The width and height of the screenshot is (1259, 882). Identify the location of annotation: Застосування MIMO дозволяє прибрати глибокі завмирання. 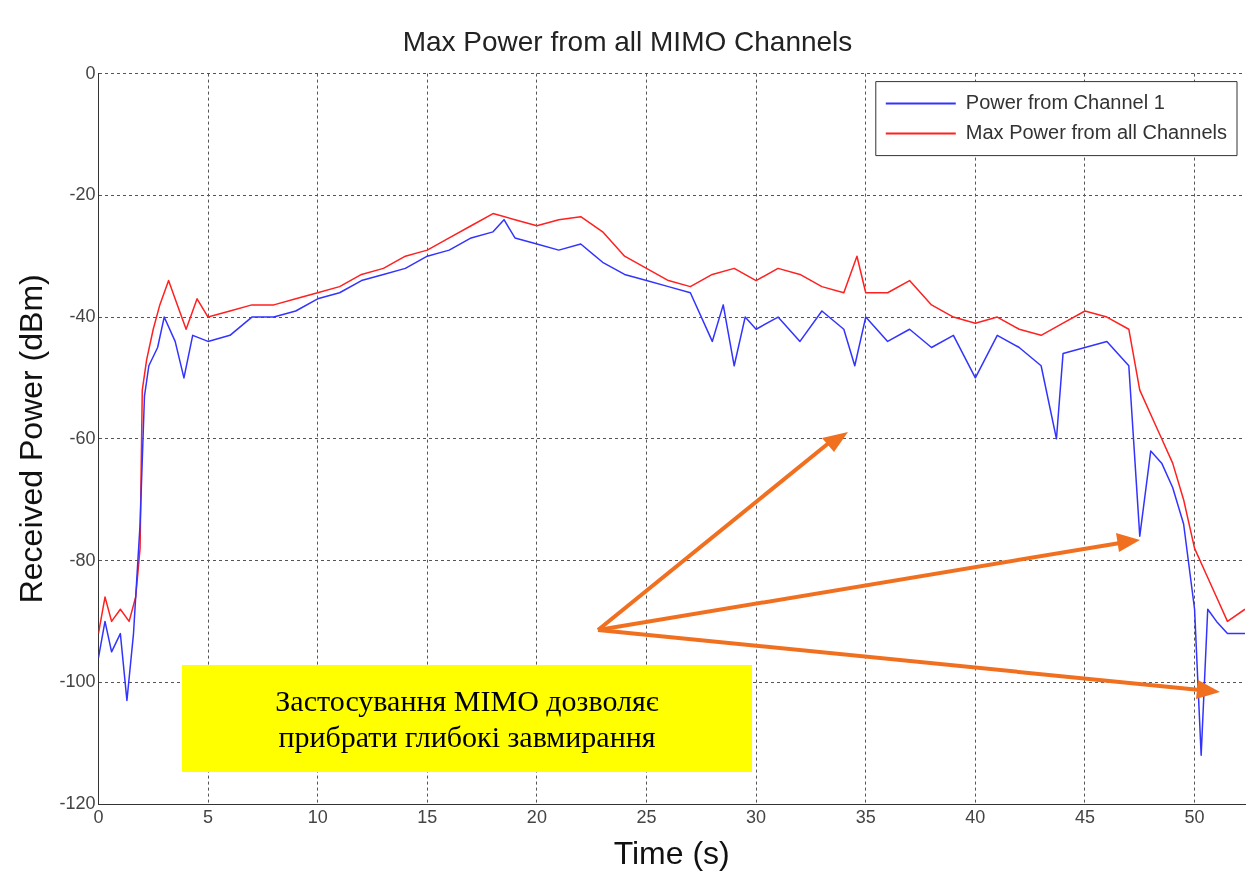
(467, 718).